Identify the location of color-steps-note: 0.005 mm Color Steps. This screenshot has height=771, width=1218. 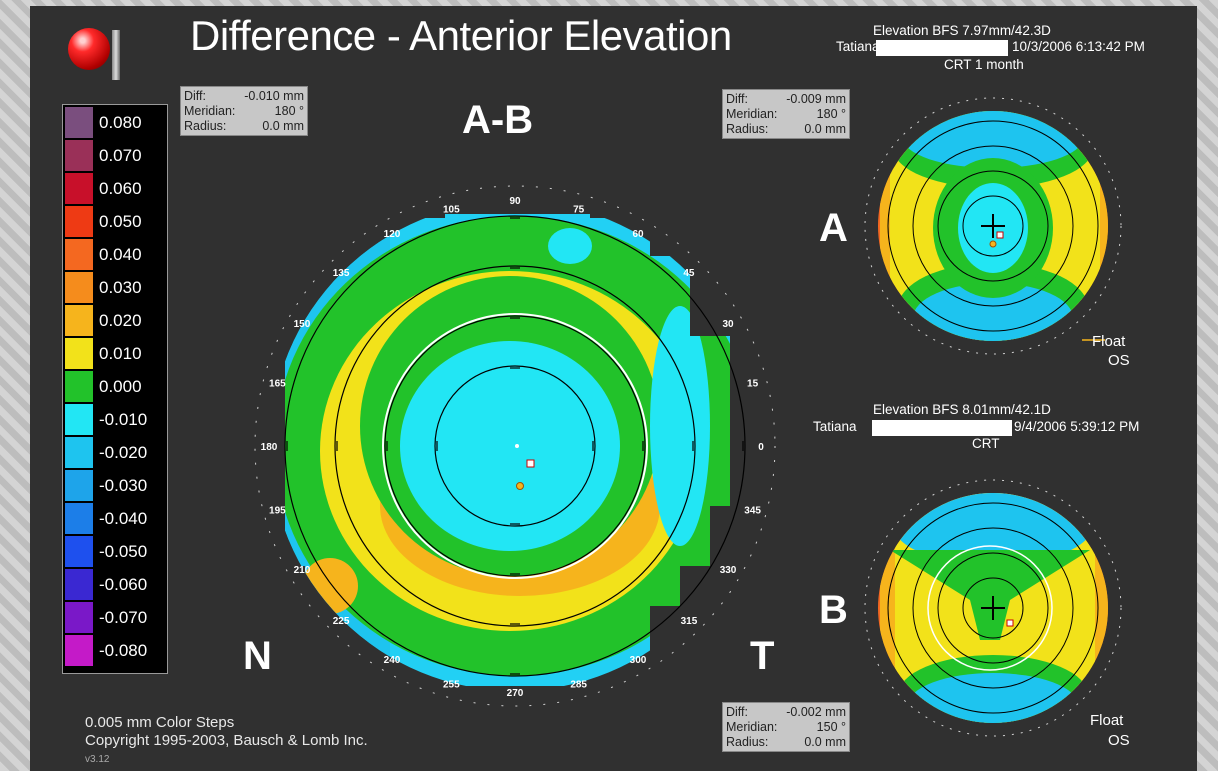
(160, 722).